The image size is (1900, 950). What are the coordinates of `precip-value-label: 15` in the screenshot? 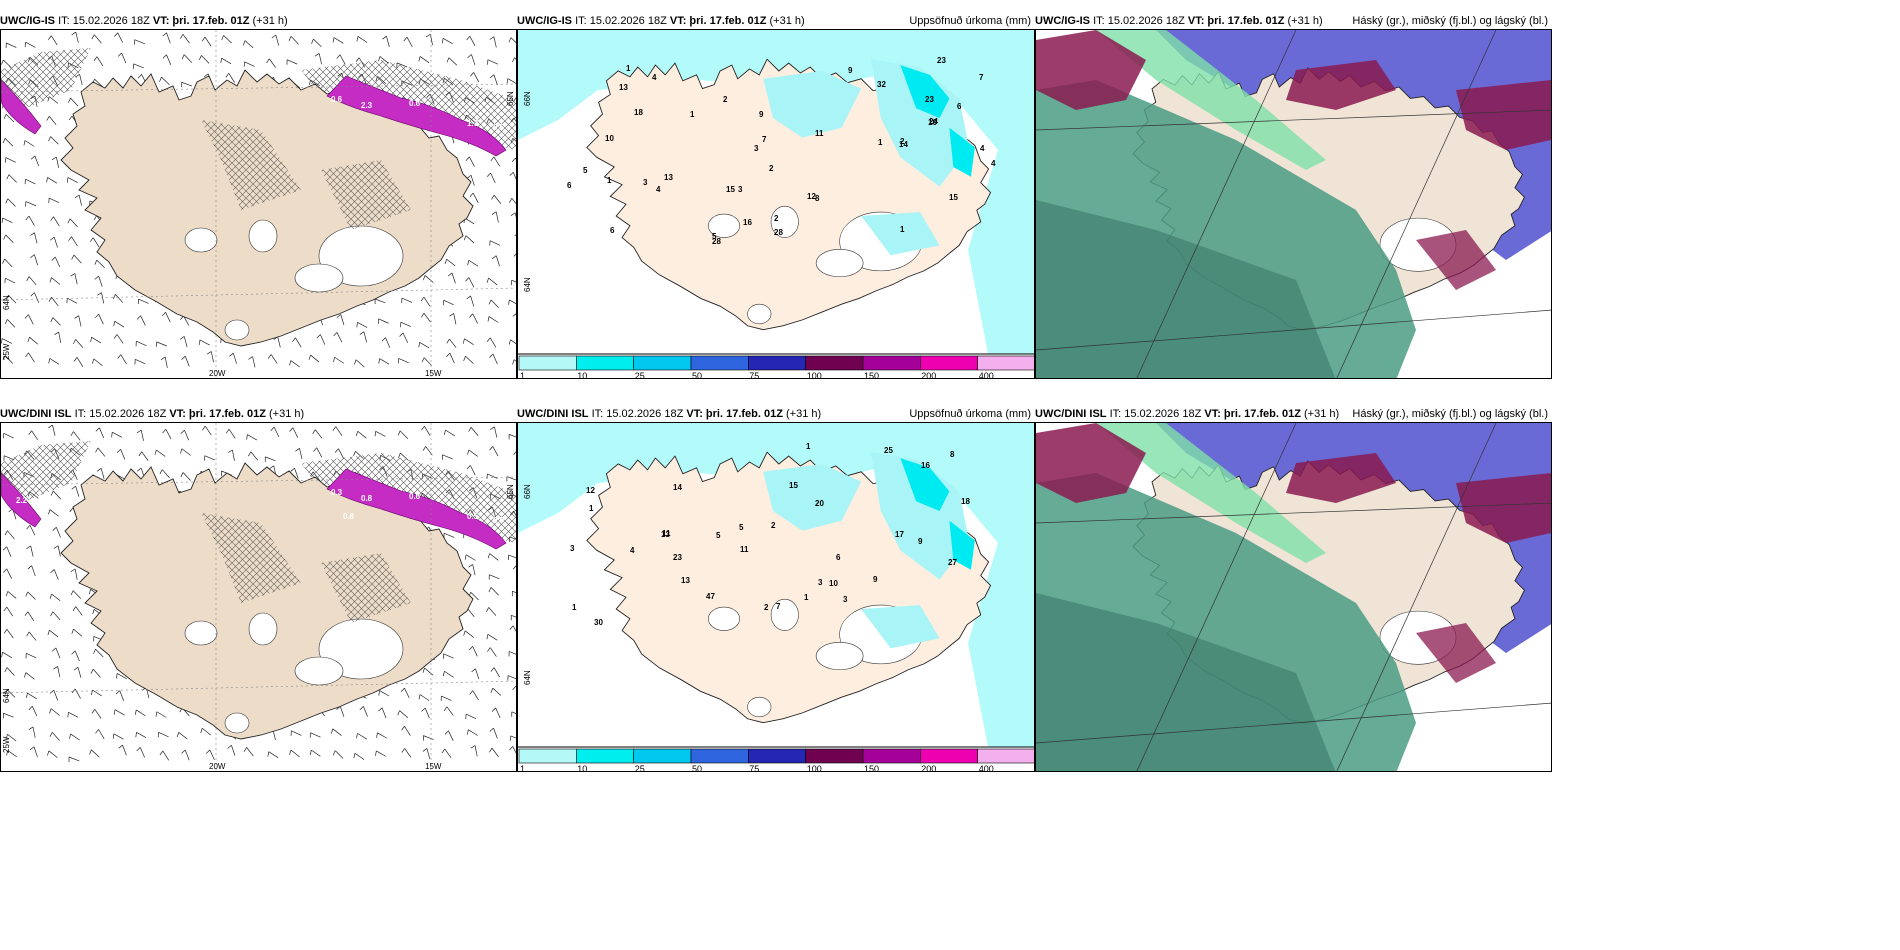 It's located at (953, 197).